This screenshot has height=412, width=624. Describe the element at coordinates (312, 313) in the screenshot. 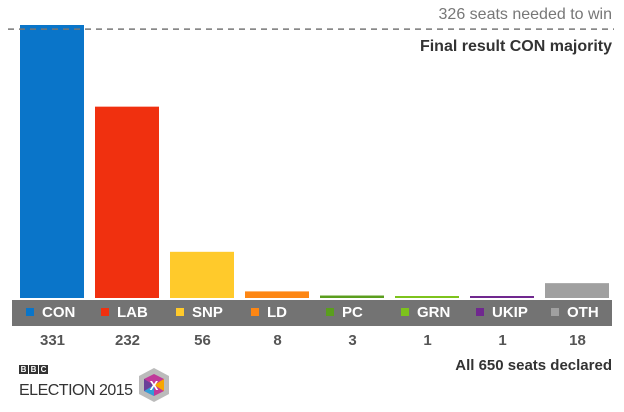

I see `party-legend-band` at that location.